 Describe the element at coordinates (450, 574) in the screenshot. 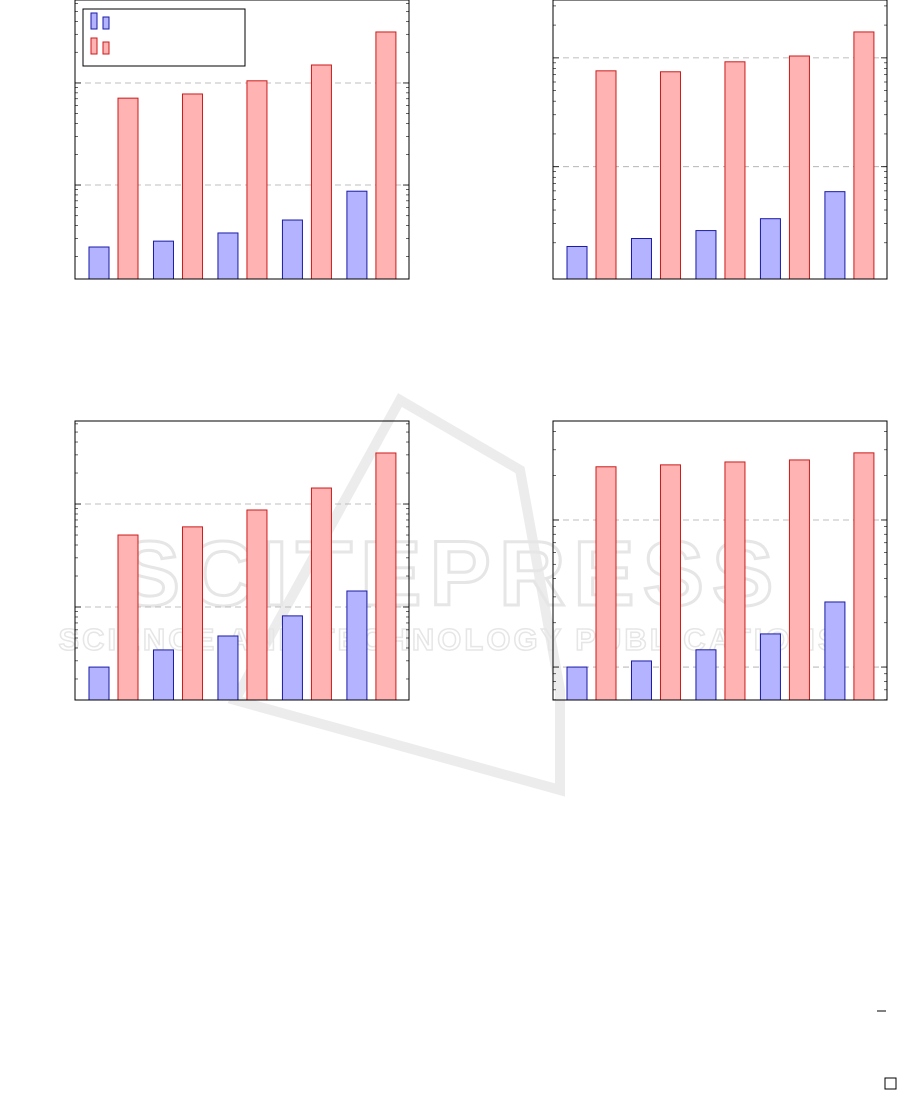

I see `watermark-title: SCITEPRESS` at that location.